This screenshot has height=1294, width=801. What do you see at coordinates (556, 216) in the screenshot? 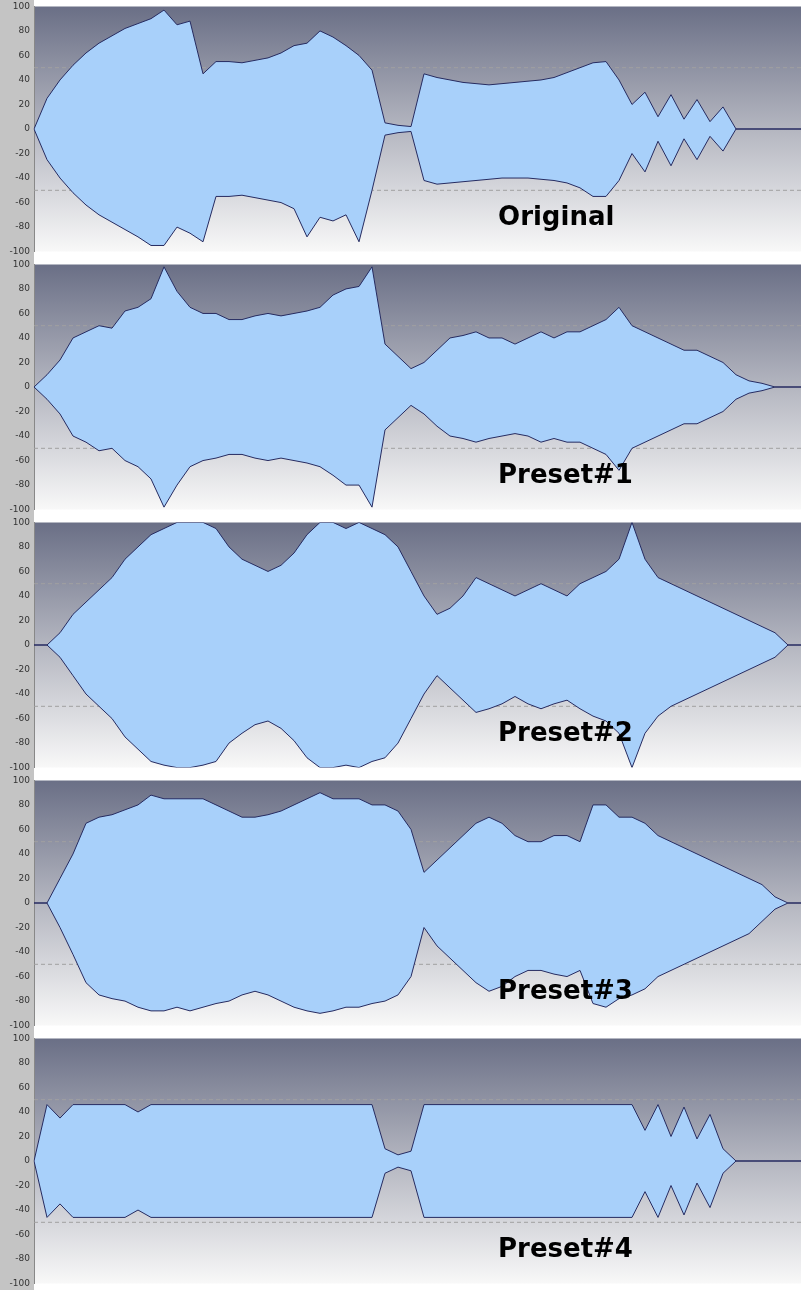
I see `text: Original` at bounding box center [556, 216].